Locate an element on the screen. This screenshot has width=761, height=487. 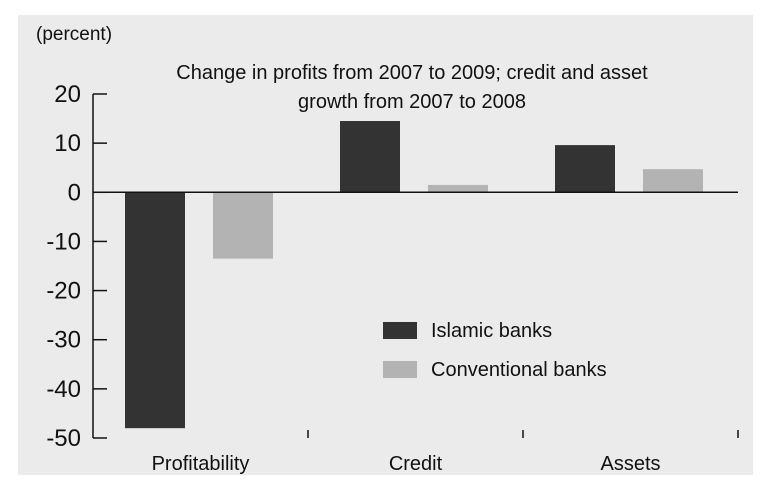
y-tick-label: -40 is located at coordinates (63, 389).